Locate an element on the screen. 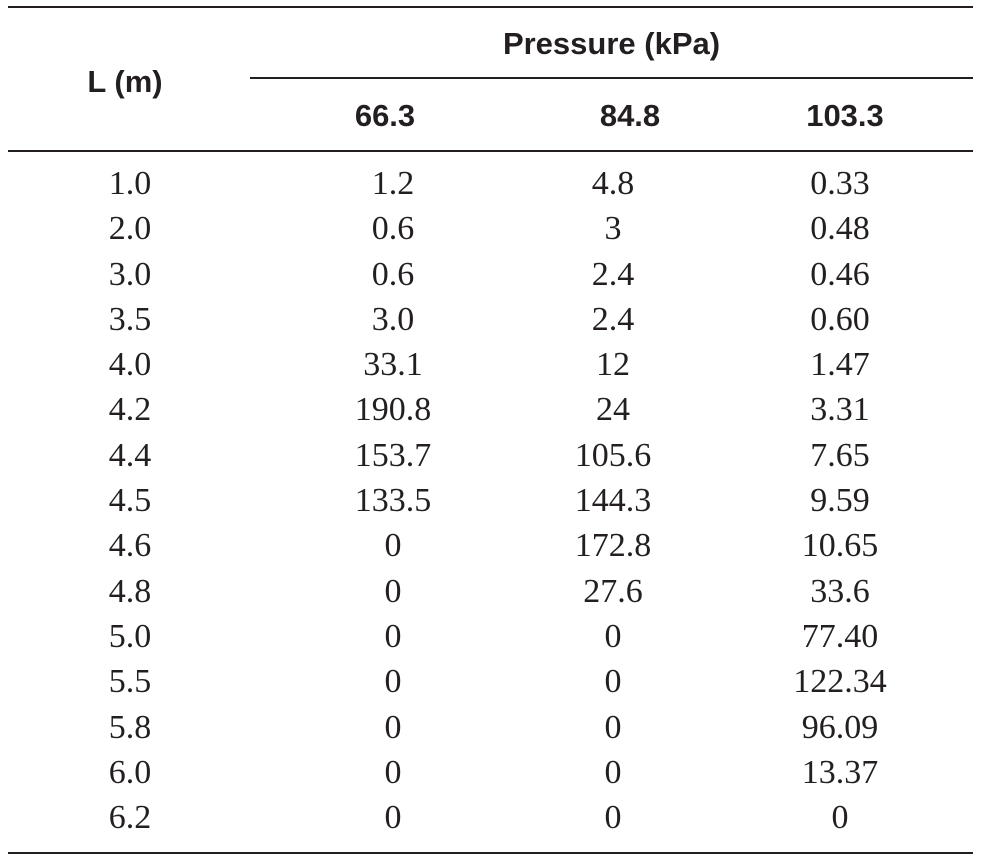 The width and height of the screenshot is (981, 862). table-row: 6.2 0 0 0 is located at coordinates (490, 818).